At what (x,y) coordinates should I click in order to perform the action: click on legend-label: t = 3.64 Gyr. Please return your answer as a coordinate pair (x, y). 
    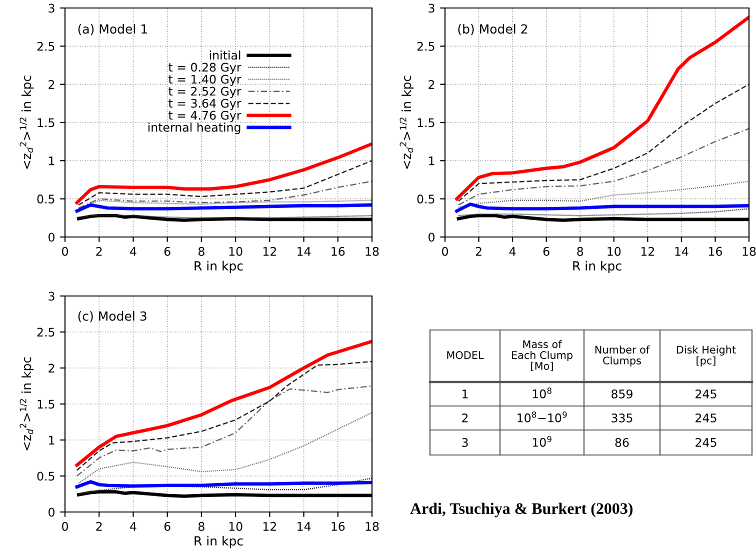
    Looking at the image, I should click on (205, 104).